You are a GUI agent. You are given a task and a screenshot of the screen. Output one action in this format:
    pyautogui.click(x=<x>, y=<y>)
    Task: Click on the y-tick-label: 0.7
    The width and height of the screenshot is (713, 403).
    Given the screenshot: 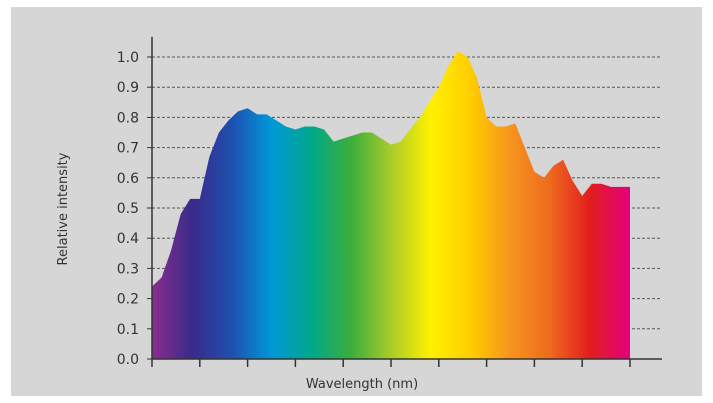 What is the action you would take?
    pyautogui.click(x=128, y=149)
    